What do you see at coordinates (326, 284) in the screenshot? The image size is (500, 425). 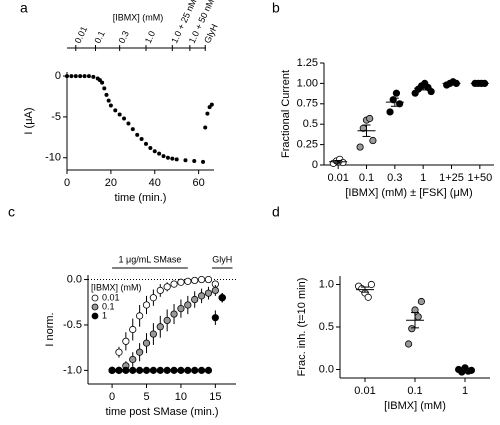 I see `y-tick-label: 1.0` at bounding box center [326, 284].